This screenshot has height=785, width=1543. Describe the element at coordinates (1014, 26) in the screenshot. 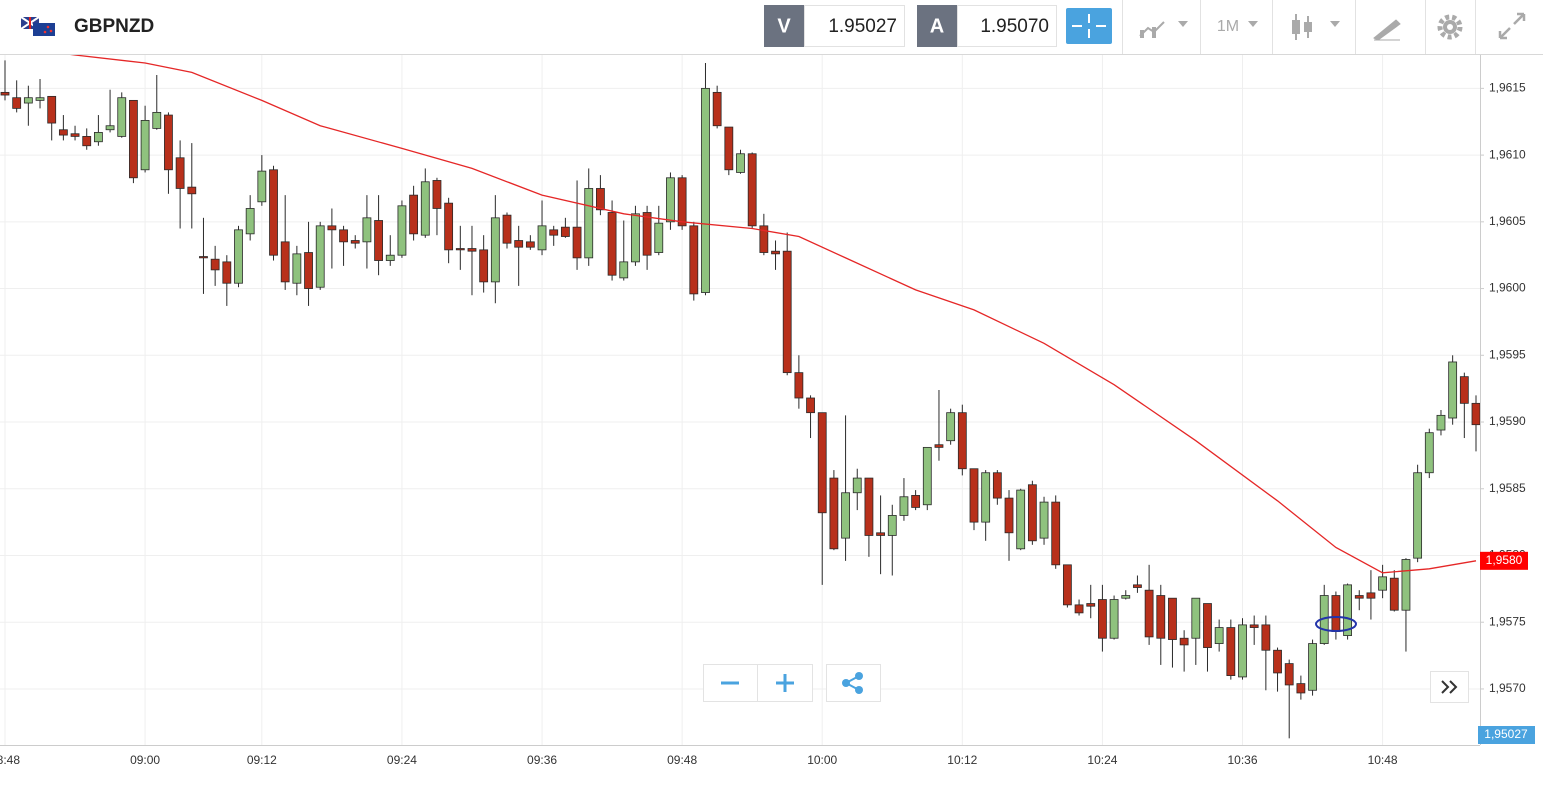

I see `buy-price: 1.95070` at that location.